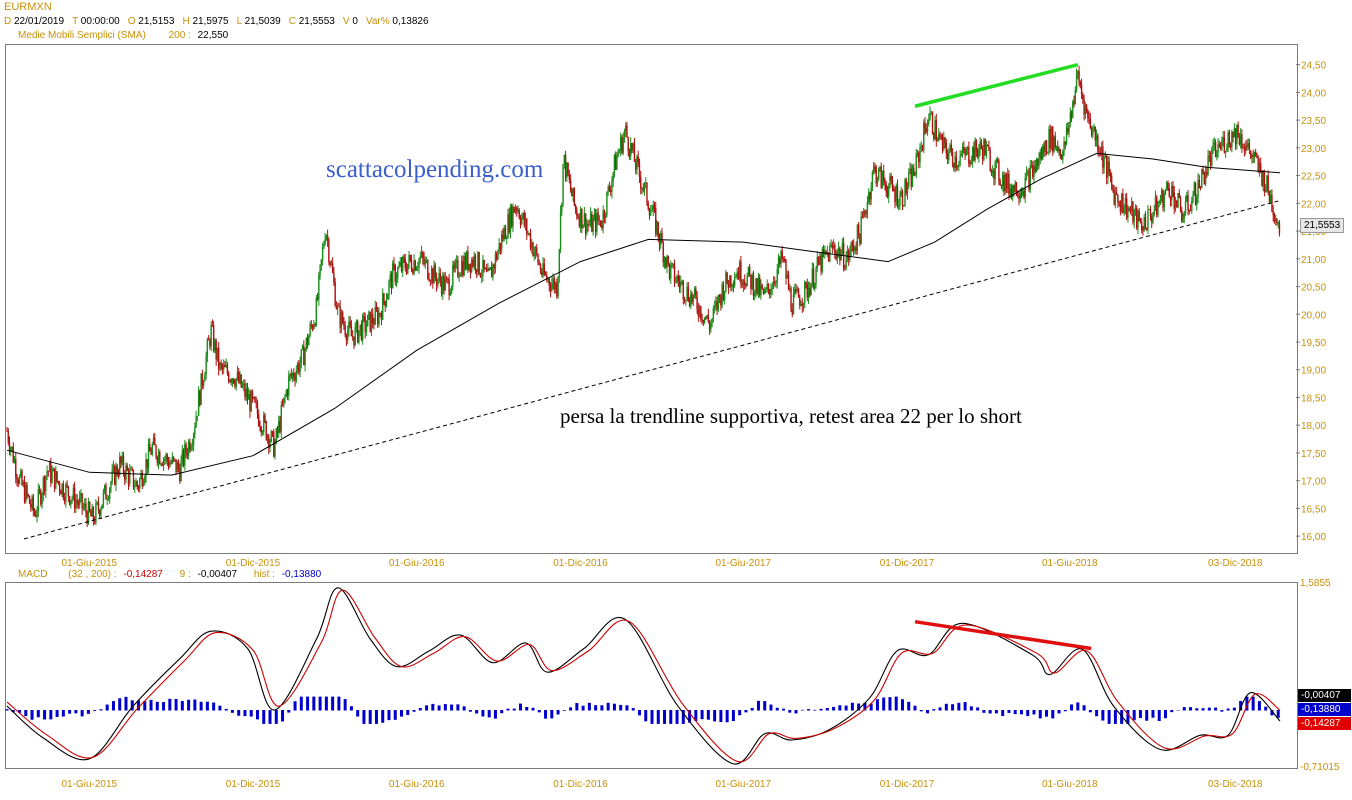 The image size is (1352, 800). What do you see at coordinates (213, 35) in the screenshot?
I see `sma-value: 22,550` at bounding box center [213, 35].